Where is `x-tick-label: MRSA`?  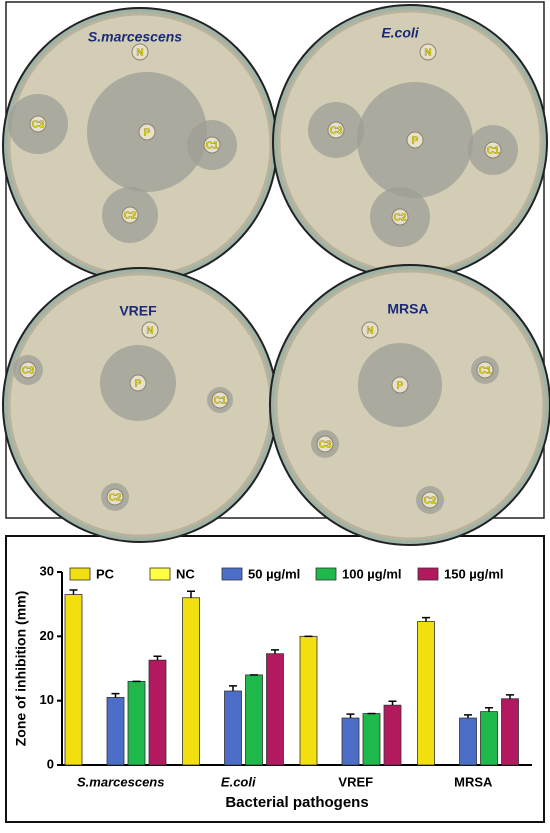 x-tick-label: MRSA is located at coordinates (473, 781).